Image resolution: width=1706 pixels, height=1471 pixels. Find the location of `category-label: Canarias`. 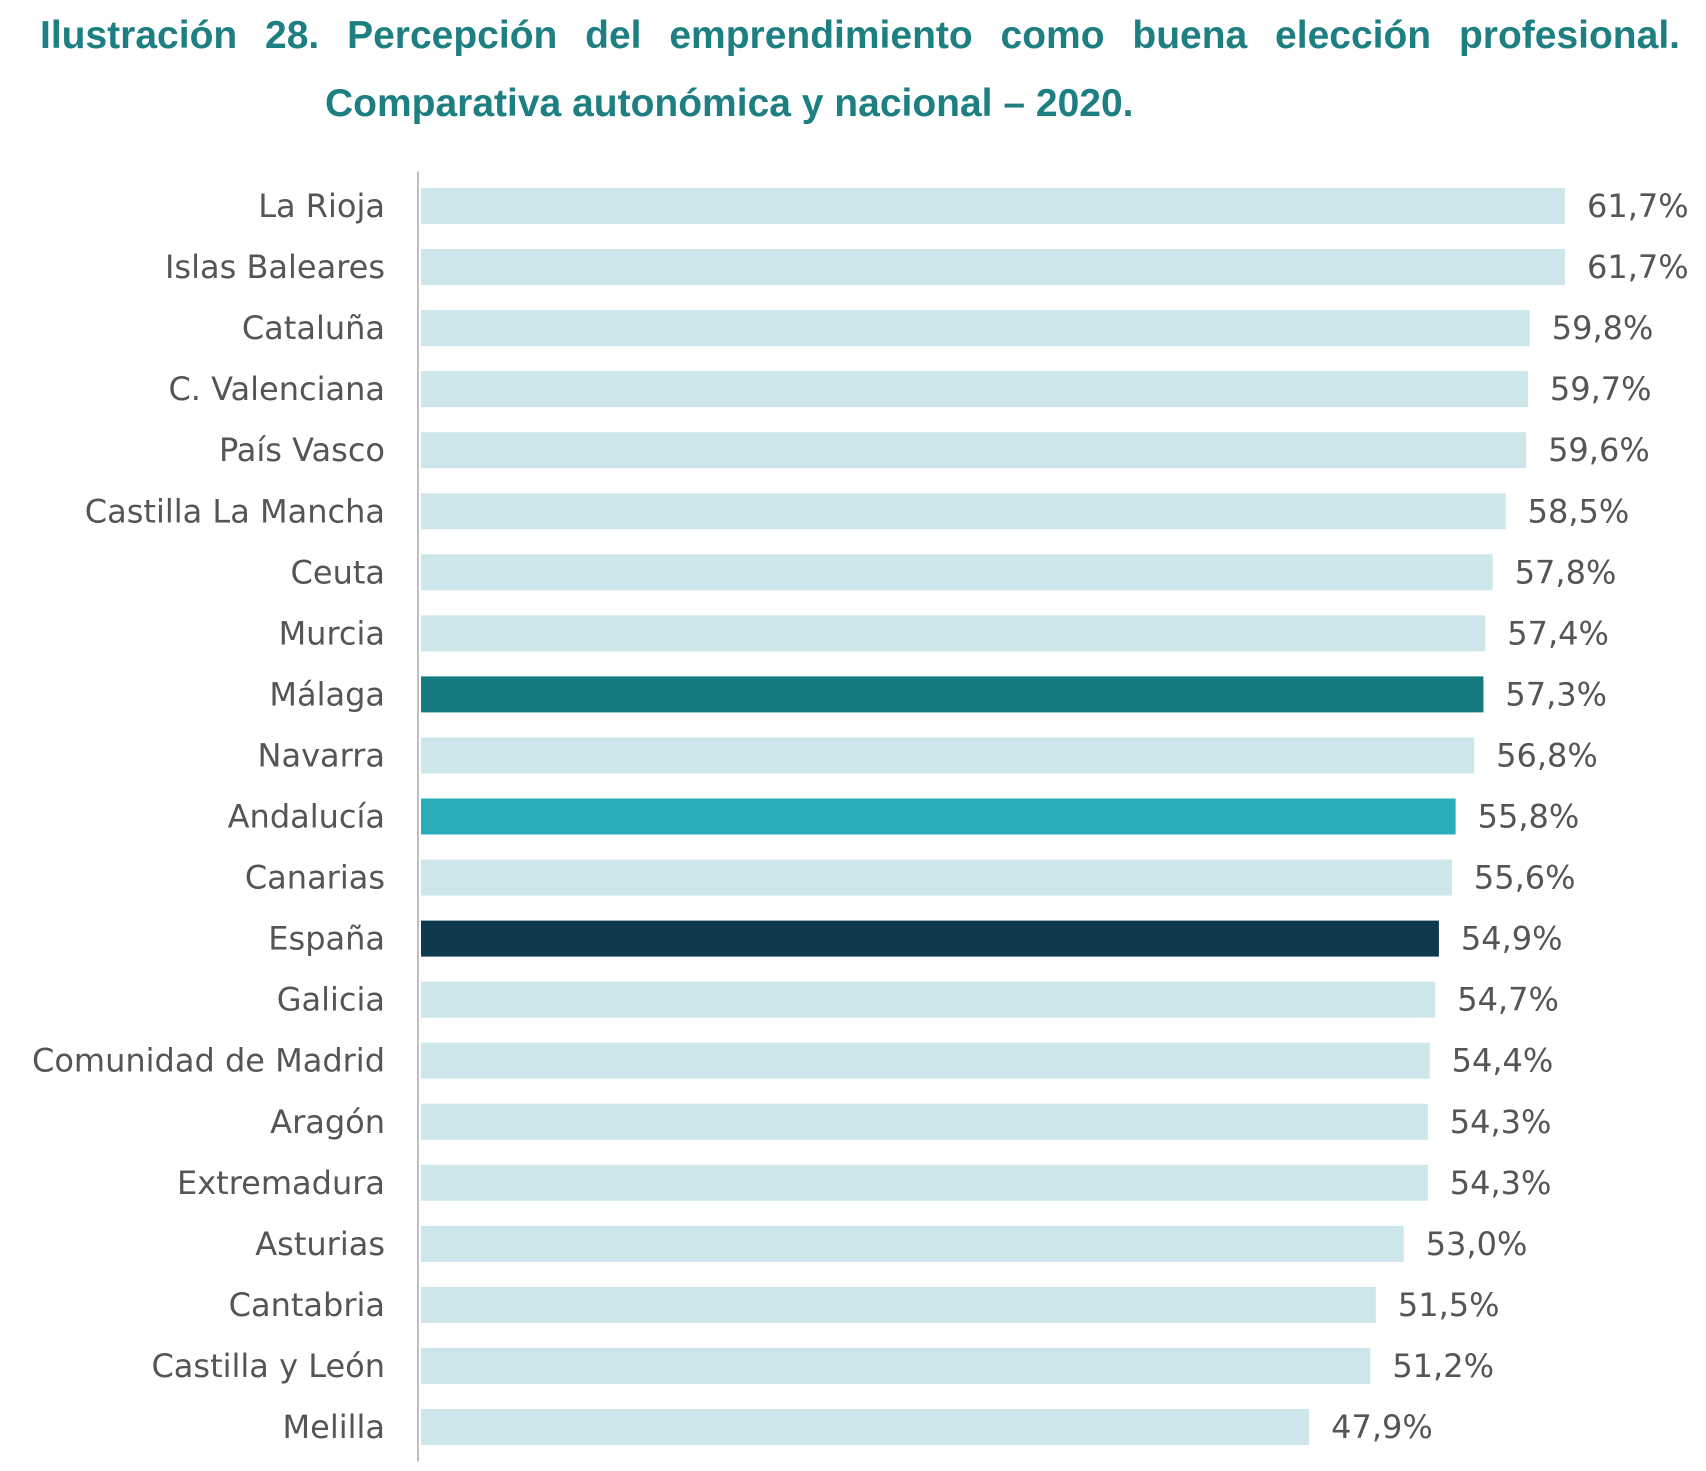

category-label: Canarias is located at coordinates (315, 878).